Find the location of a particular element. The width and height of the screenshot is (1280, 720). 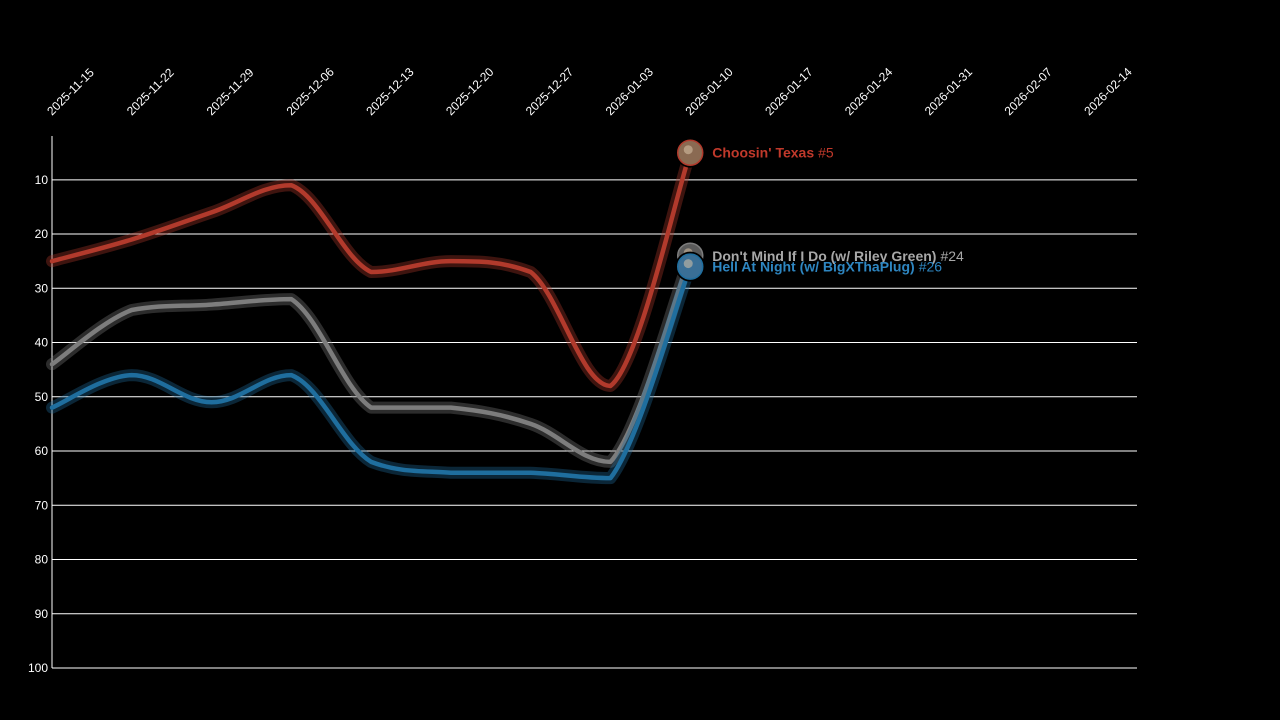

series-path is located at coordinates (371, 359).